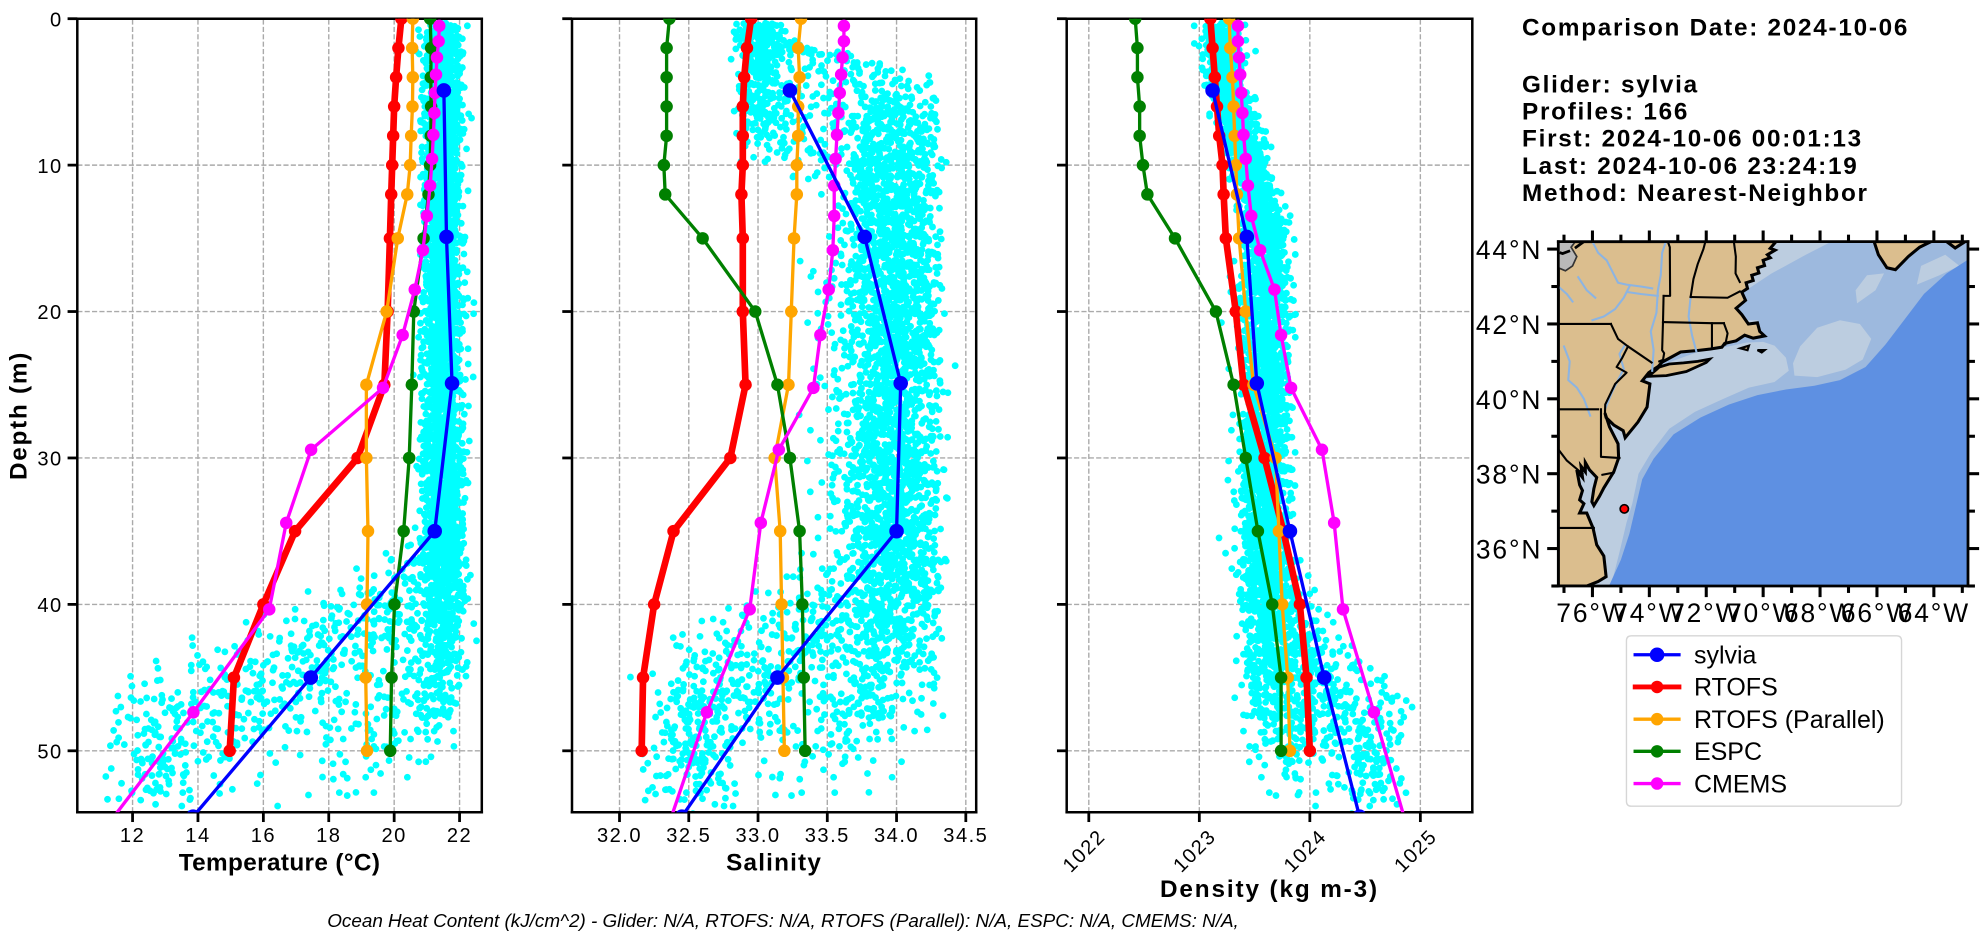 This screenshot has height=939, width=1980. What do you see at coordinates (263, 836) in the screenshot?
I see `svg-text: 16` at bounding box center [263, 836].